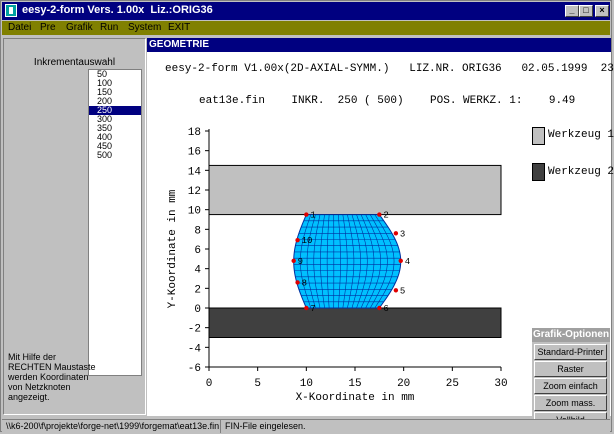  I want to click on standard-printer-button: Standard-Printer, so click(570, 352).